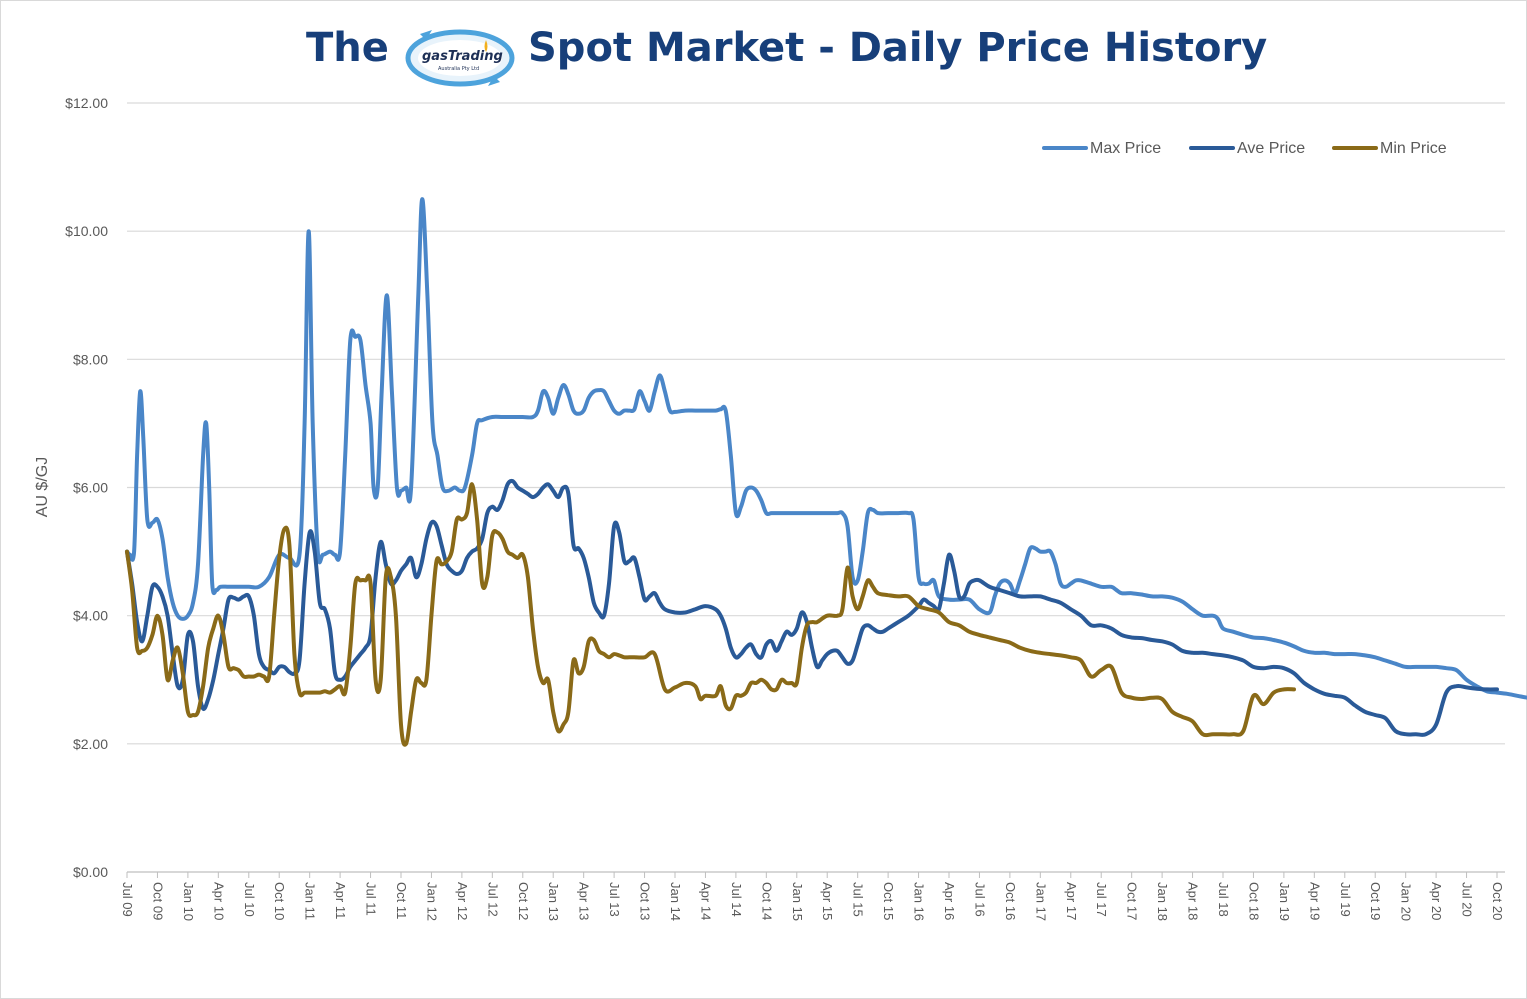  I want to click on x-tick-label: Oct 18, so click(1253, 901).